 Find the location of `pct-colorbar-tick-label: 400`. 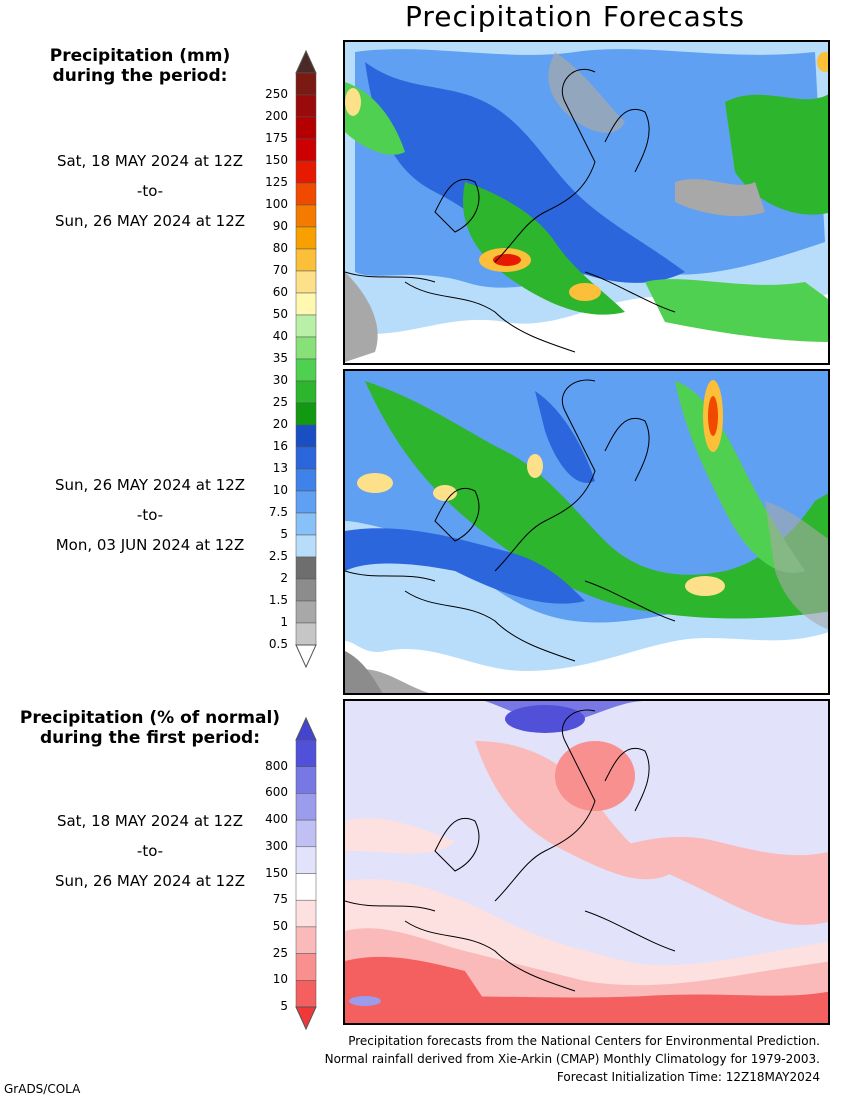

pct-colorbar-tick-label: 400 is located at coordinates (276, 819).